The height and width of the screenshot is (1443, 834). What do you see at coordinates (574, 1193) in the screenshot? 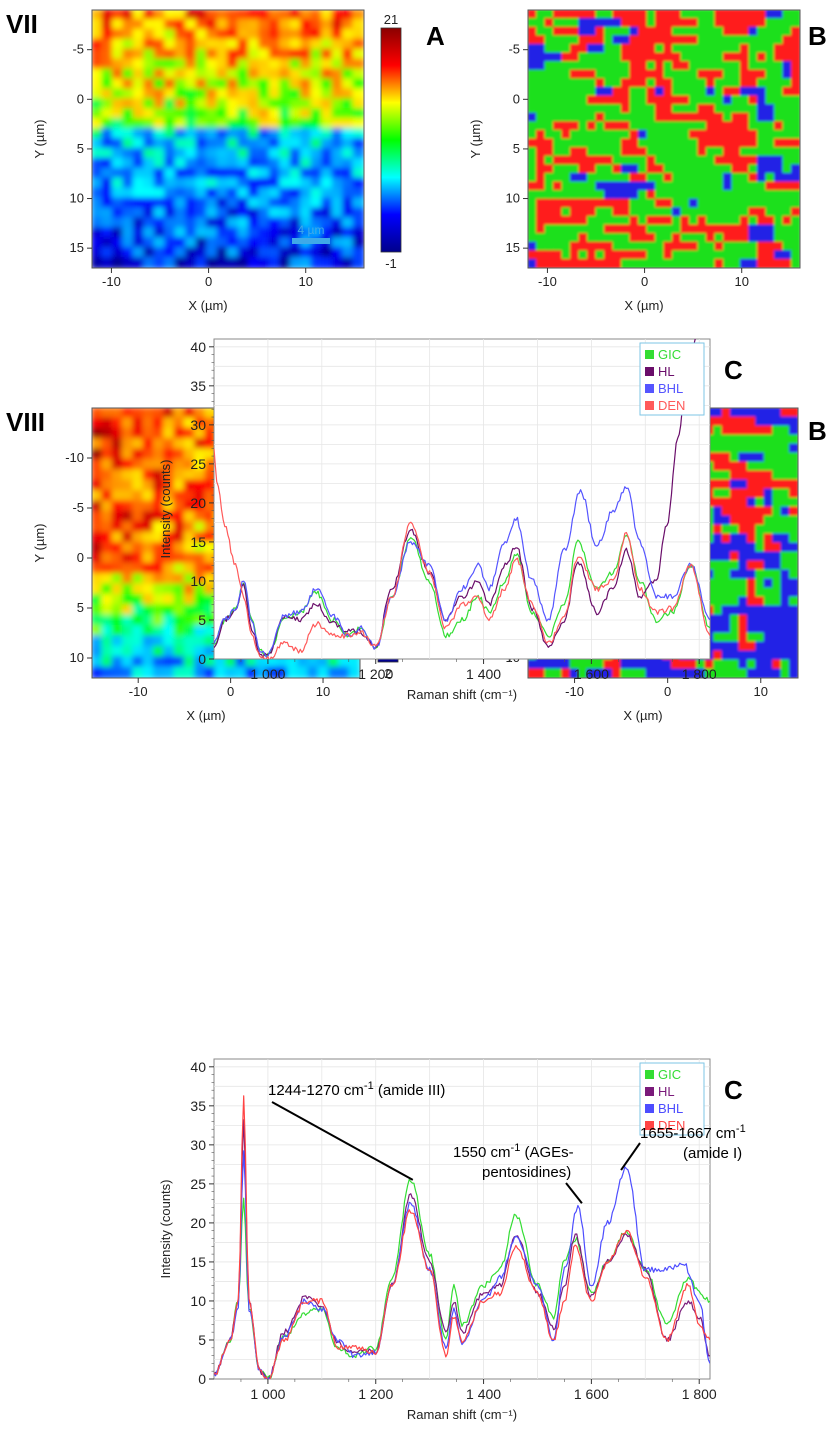
I see `annotation-arrow-ages` at bounding box center [574, 1193].